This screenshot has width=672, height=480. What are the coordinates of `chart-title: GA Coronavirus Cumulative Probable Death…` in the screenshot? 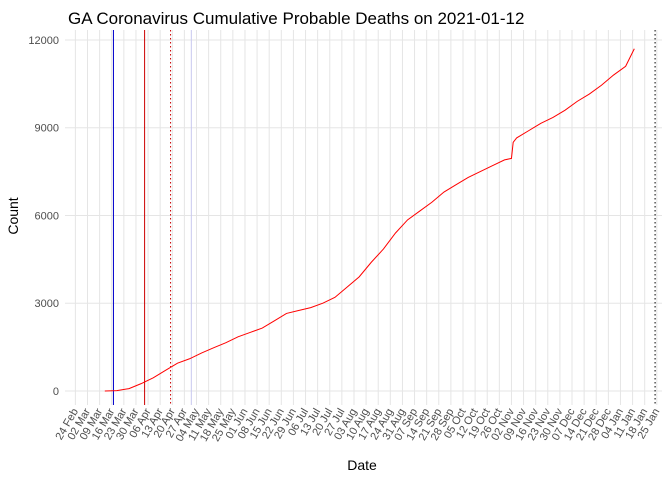 It's located at (296, 18).